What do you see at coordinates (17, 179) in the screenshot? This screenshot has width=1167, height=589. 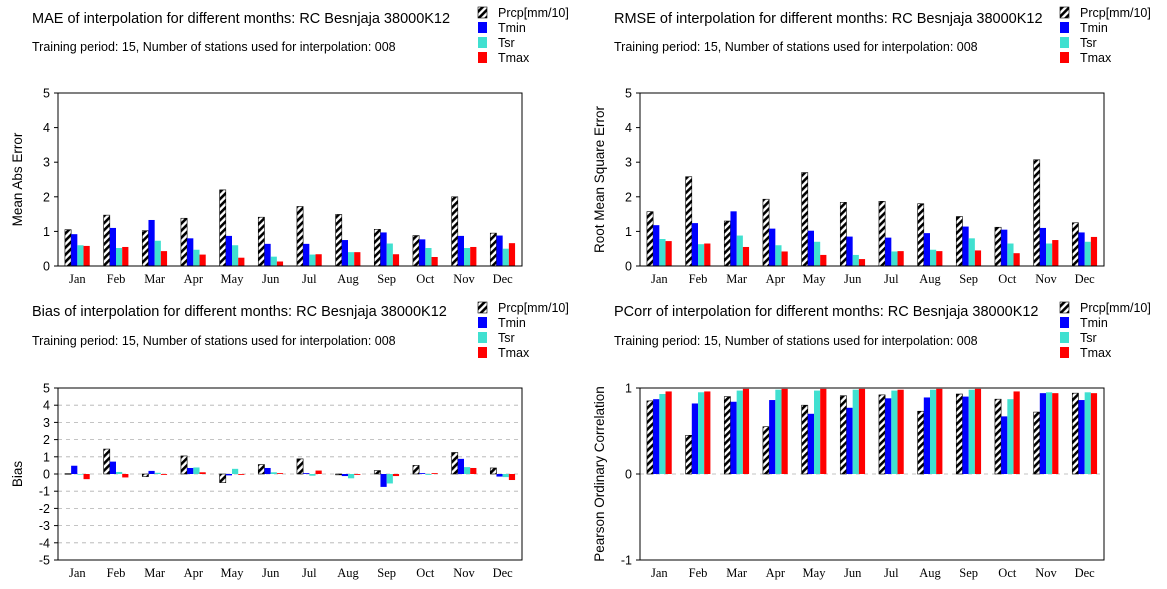 I see `y-axis-label: Mean Abs Error` at bounding box center [17, 179].